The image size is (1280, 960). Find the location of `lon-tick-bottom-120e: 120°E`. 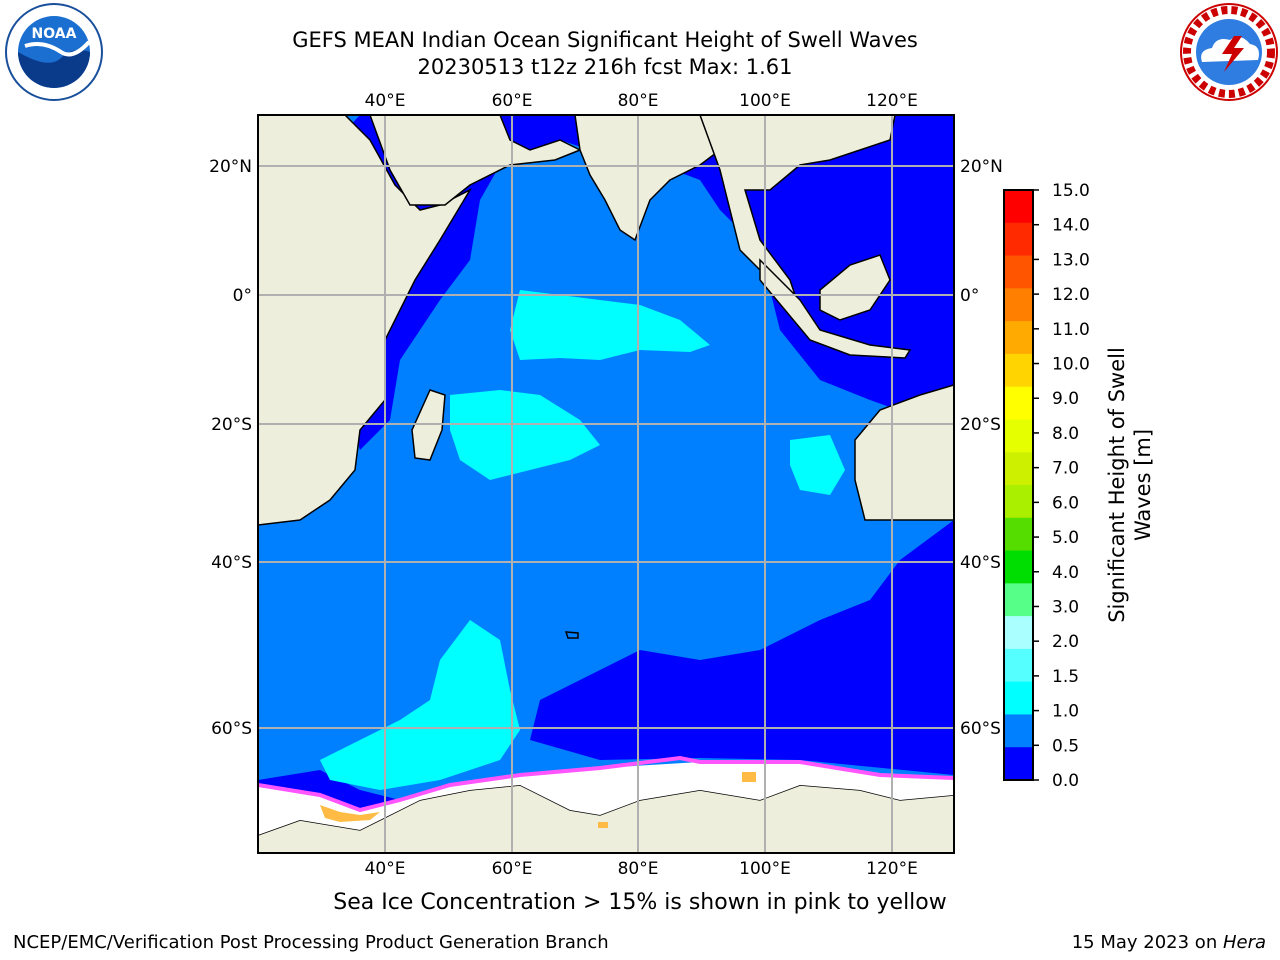

lon-tick-bottom-120e: 120°E is located at coordinates (892, 869).